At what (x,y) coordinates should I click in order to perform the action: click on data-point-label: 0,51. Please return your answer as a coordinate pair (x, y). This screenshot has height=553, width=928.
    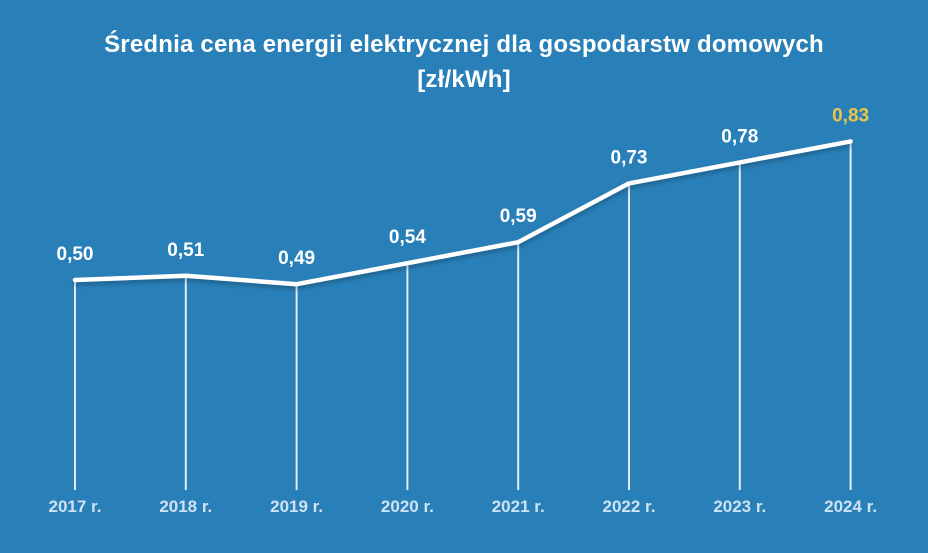
    Looking at the image, I should click on (185, 250).